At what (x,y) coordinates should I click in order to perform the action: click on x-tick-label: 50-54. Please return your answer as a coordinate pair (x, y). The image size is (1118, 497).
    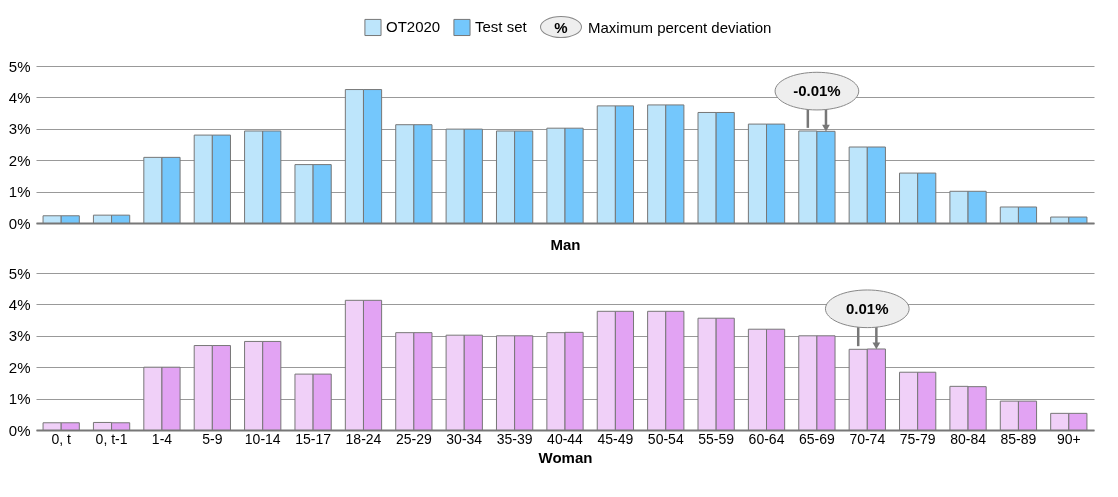
    Looking at the image, I should click on (665, 438).